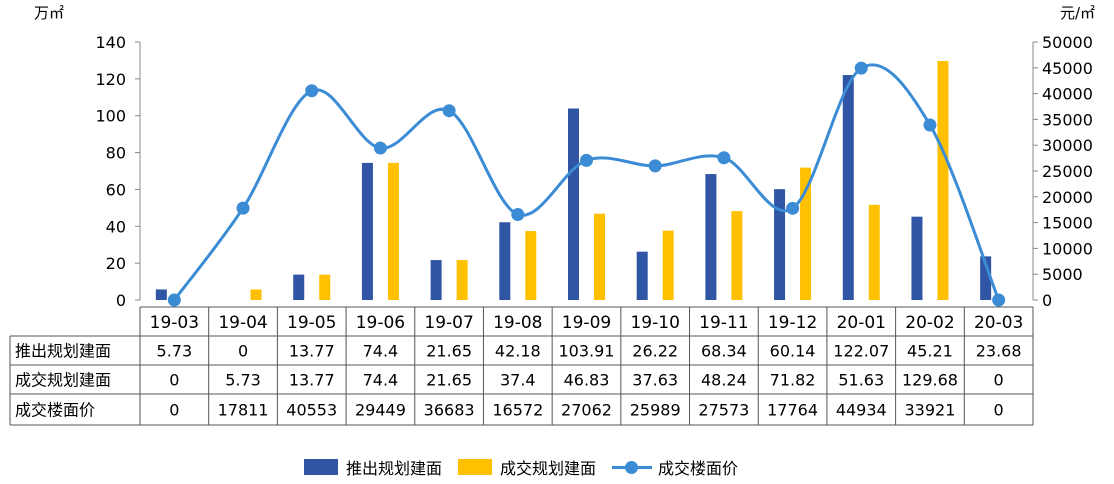  Describe the element at coordinates (110, 79) in the screenshot. I see `left-tick-label: 120` at that location.